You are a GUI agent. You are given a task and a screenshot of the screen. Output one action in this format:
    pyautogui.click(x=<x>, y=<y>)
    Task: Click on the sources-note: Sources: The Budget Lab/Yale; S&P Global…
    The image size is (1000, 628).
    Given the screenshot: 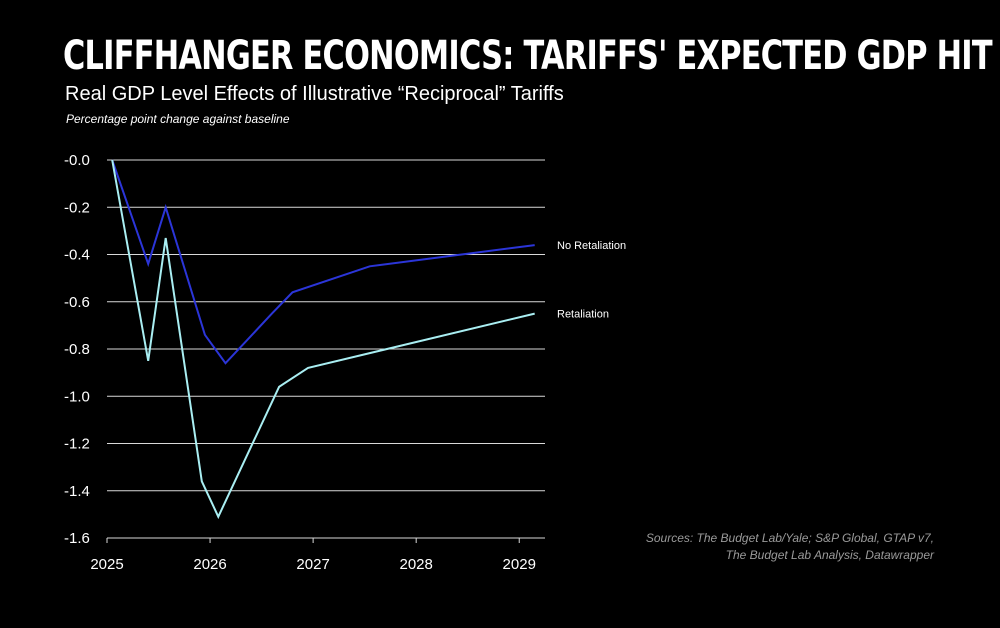 What is the action you would take?
    pyautogui.click(x=754, y=547)
    